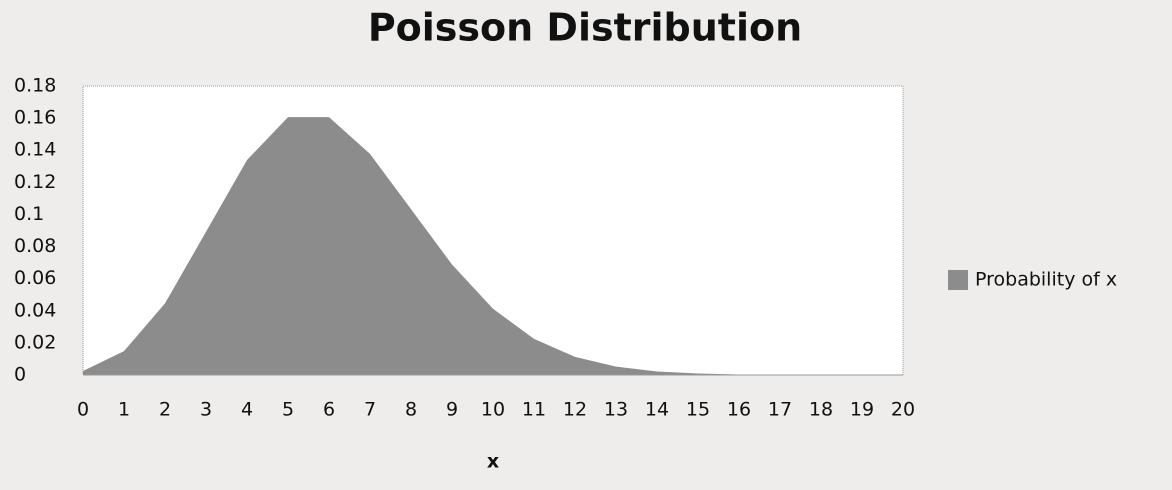  Describe the element at coordinates (1046, 280) in the screenshot. I see `legend-label: Probability of x` at that location.